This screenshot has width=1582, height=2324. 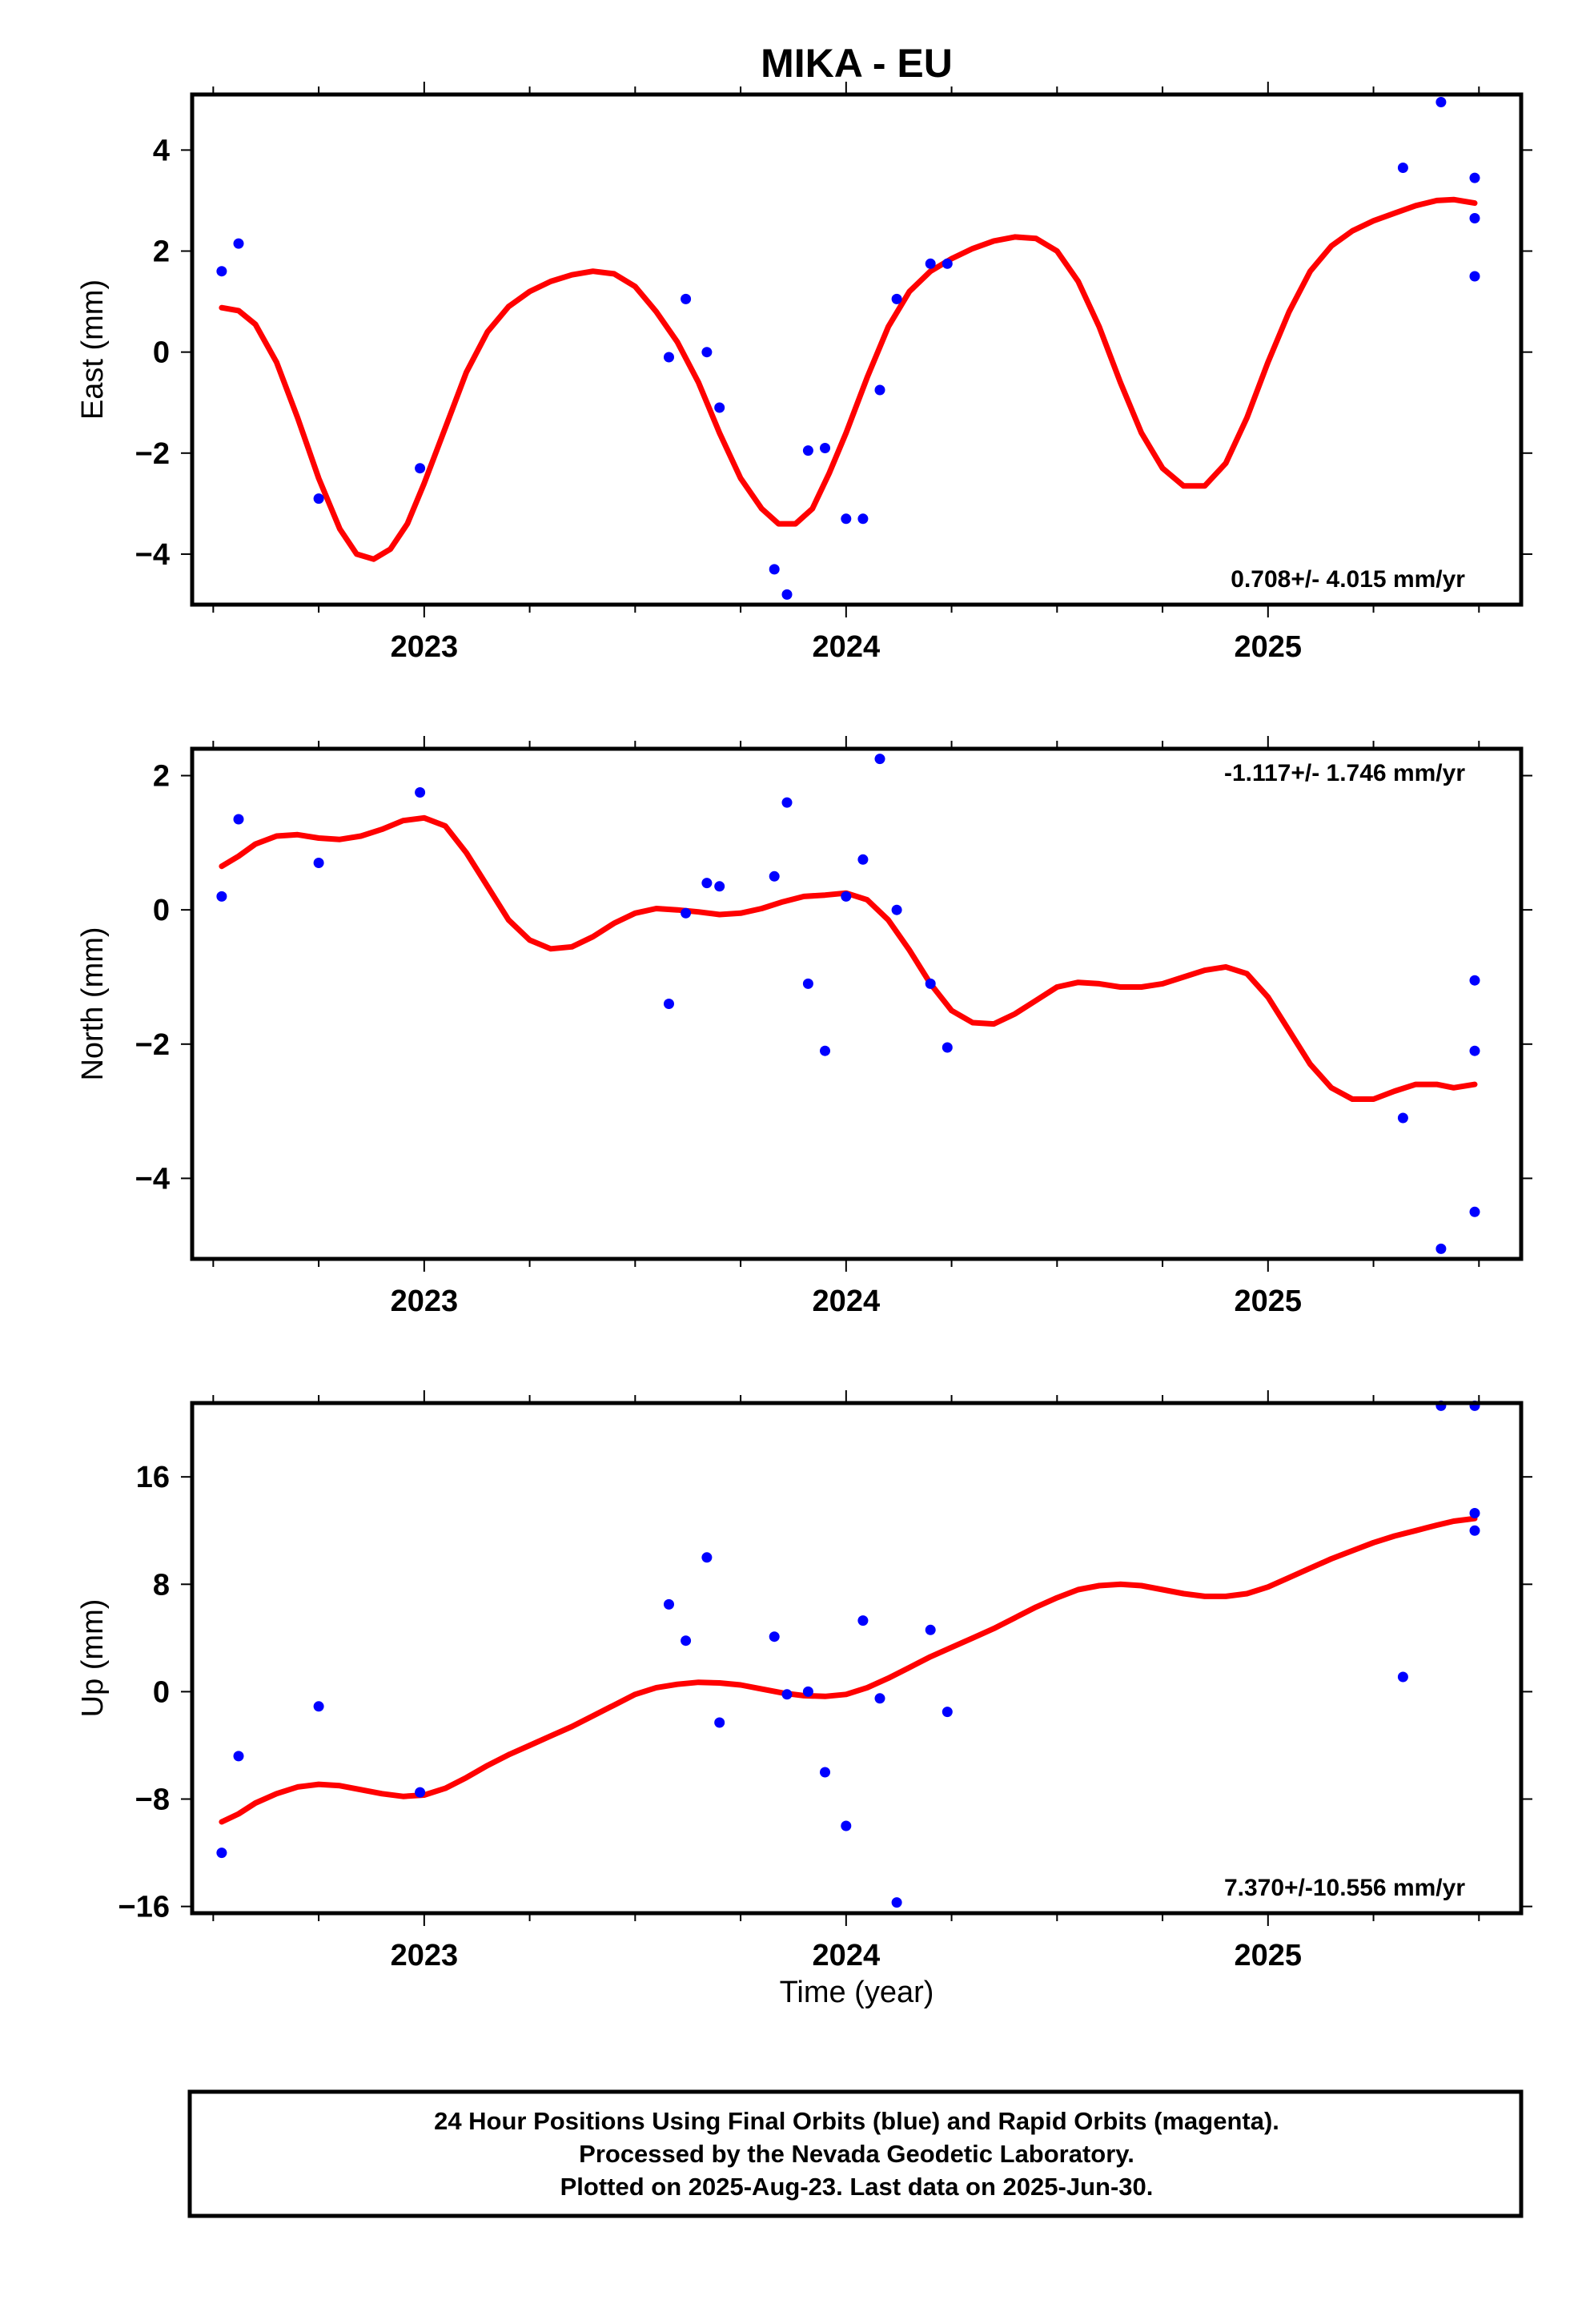 What do you see at coordinates (144, 1908) in the screenshot?
I see `y-tick-label: −16` at bounding box center [144, 1908].